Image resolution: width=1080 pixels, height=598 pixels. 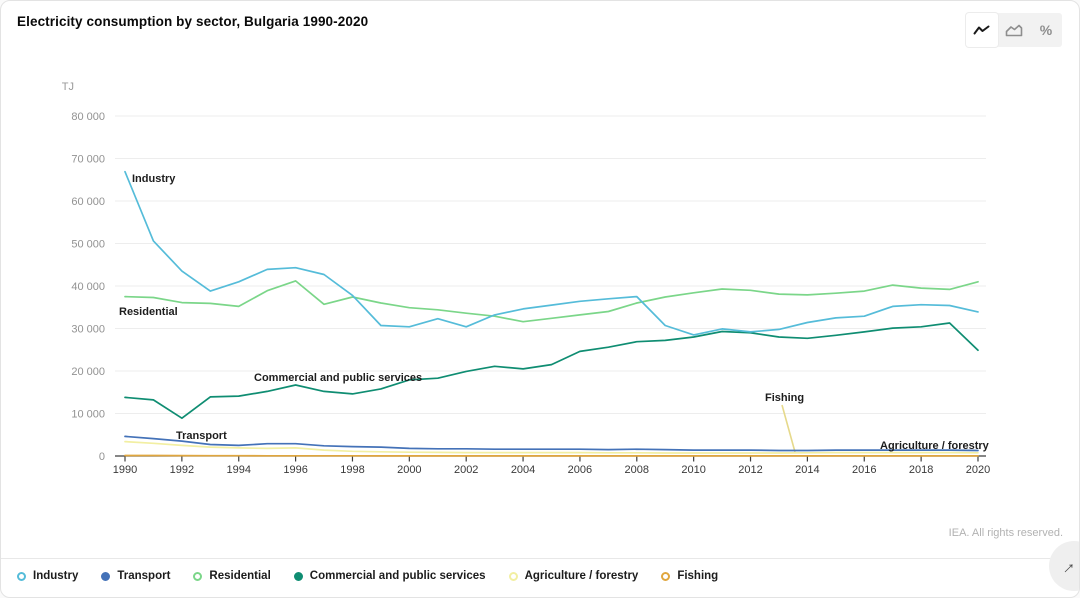 I want to click on legend-item-fishing: Fishing, so click(x=689, y=576).